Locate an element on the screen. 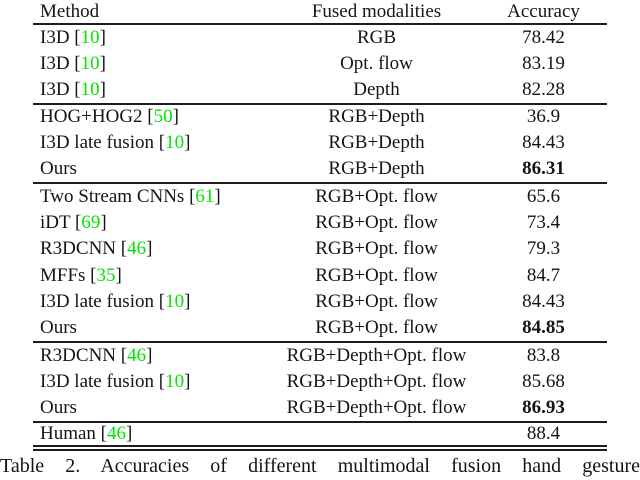  table-row: I3D late fusion [10] RGB+Depth 84.43 is located at coordinates (320, 143).